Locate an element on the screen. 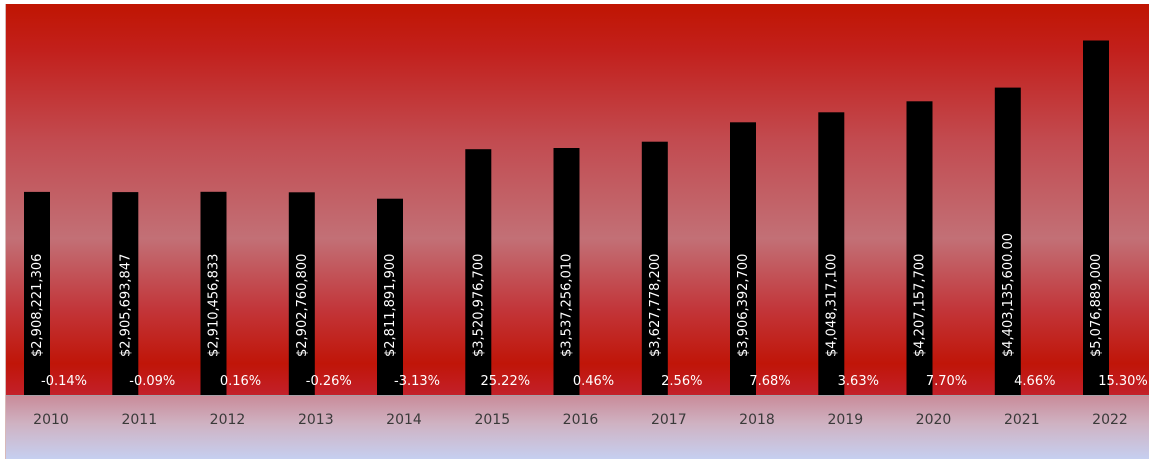 This screenshot has height=459, width=1149. x-tick-label-2015: 2015 is located at coordinates (492, 420).